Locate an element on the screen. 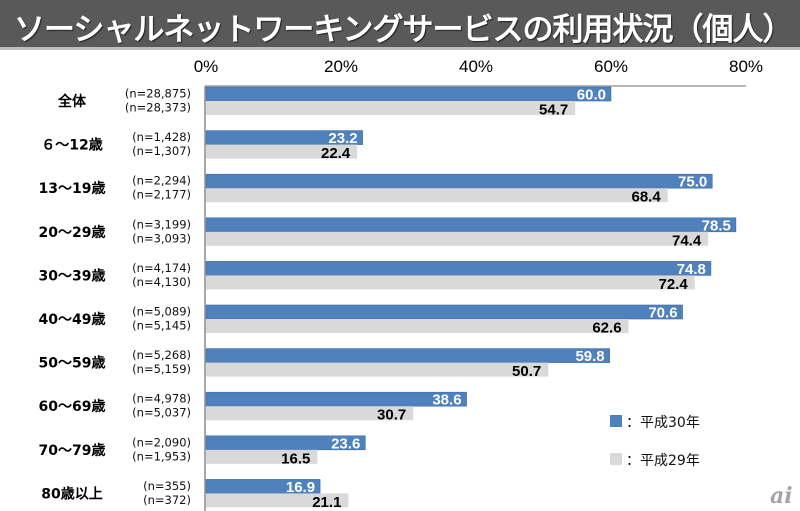  category-label: 全体 is located at coordinates (72, 101).